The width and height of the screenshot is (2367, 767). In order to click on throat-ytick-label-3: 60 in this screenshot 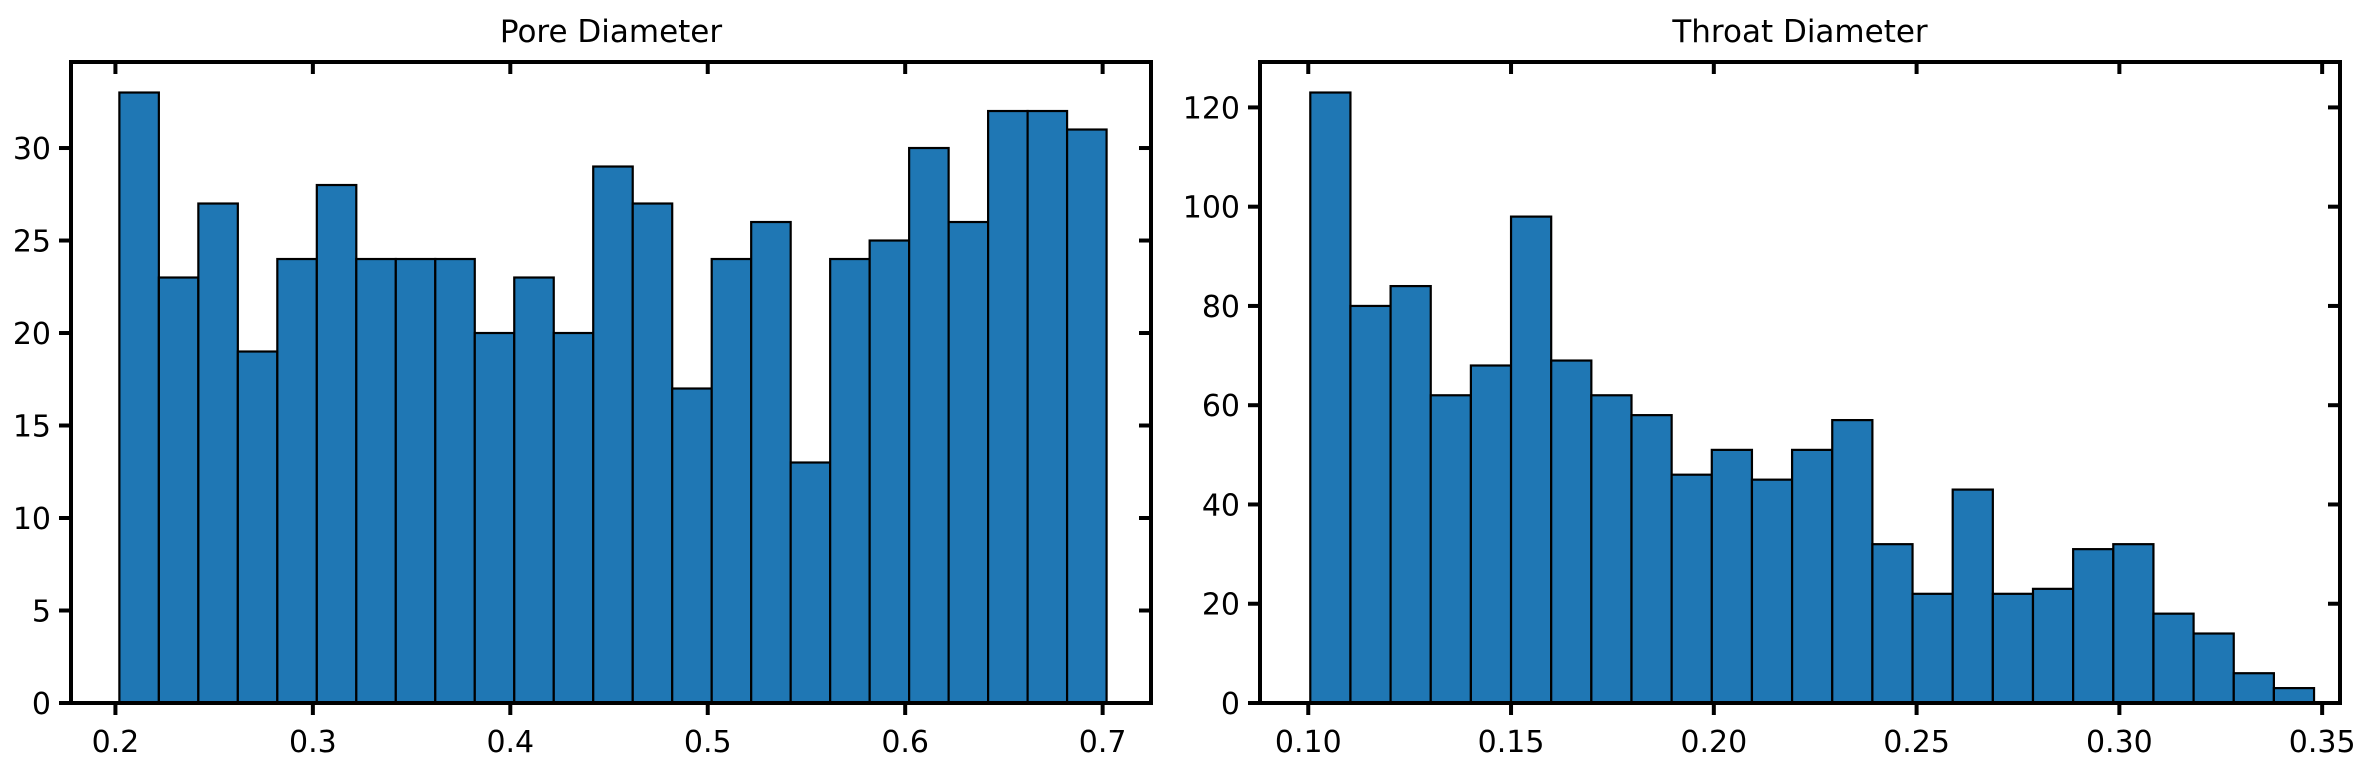, I will do `click(1221, 406)`.